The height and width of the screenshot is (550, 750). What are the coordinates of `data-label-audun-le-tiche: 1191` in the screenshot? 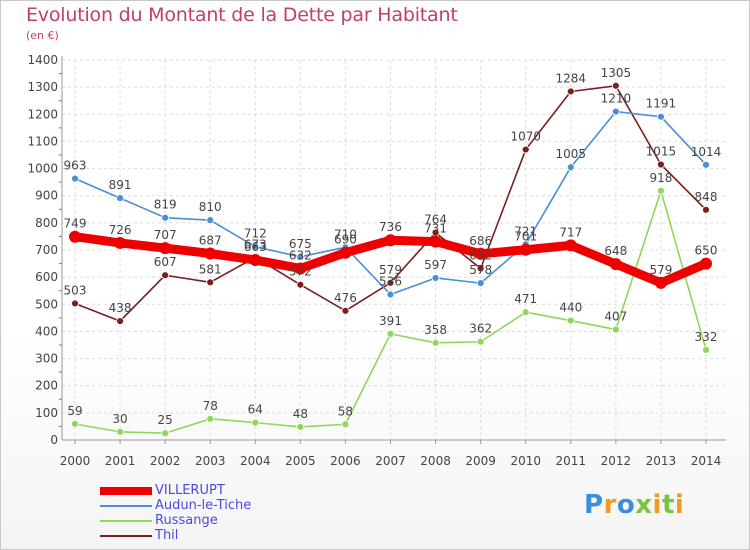 It's located at (661, 104).